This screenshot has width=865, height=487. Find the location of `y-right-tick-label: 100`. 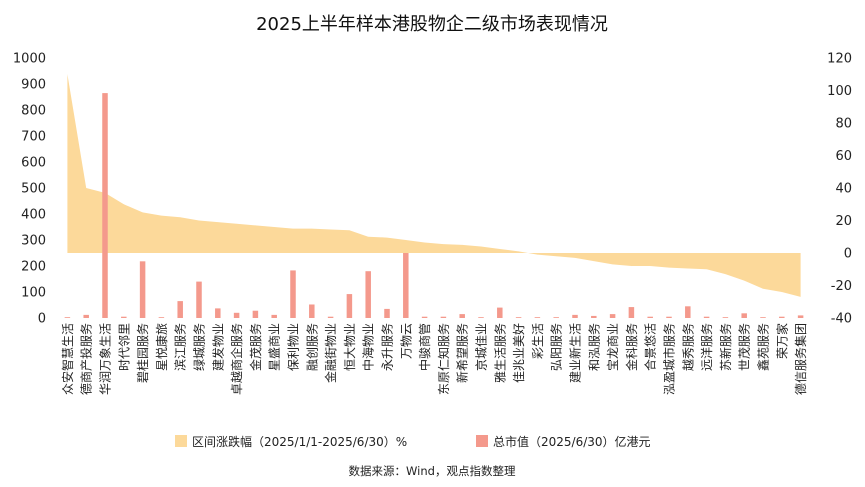

y-right-tick-label: 100 is located at coordinates (839, 91).